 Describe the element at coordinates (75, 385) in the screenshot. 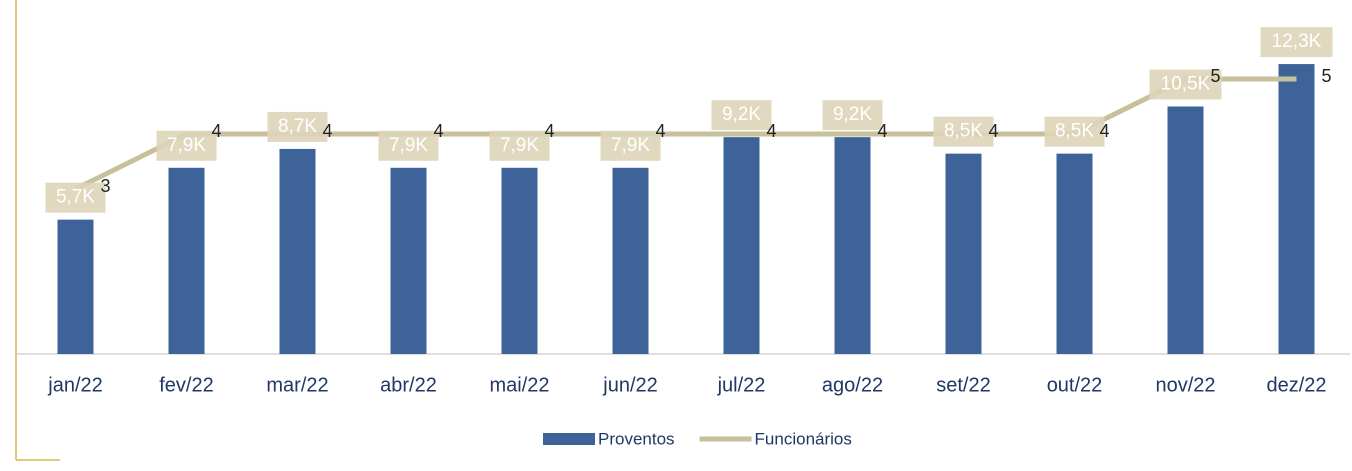

I see `x-tick-label: jan/22` at that location.